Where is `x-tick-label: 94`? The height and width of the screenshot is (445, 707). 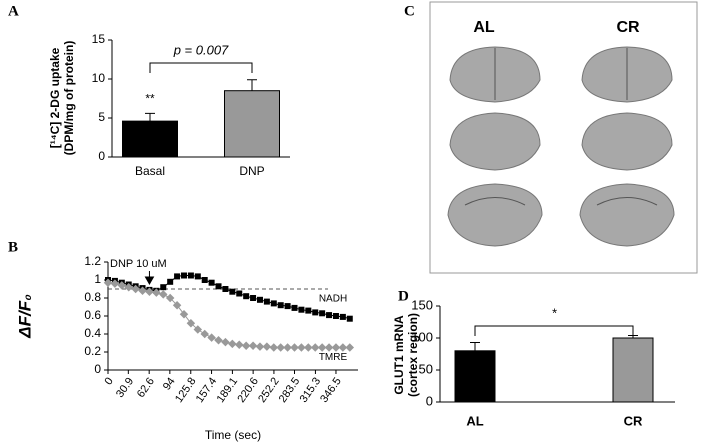
x-tick-label: 94 is located at coordinates (169, 384).